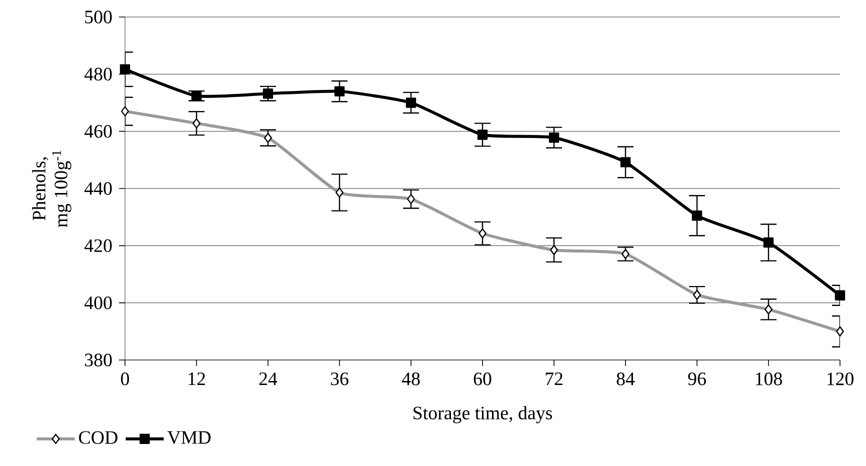  I want to click on x-tick-label: 0, so click(124, 379).